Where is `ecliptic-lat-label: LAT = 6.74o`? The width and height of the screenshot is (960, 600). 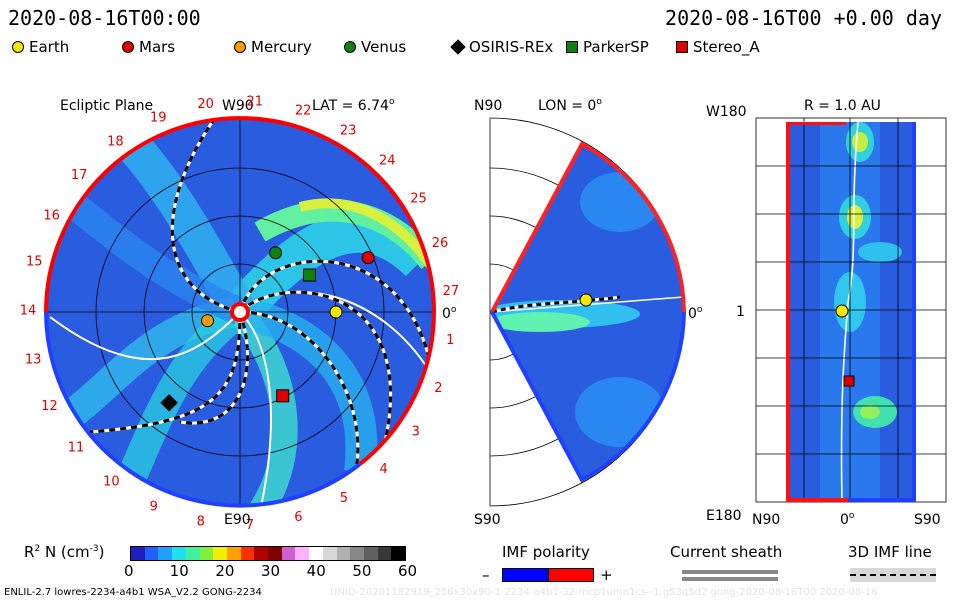
ecliptic-lat-label: LAT = 6.74o is located at coordinates (353, 105).